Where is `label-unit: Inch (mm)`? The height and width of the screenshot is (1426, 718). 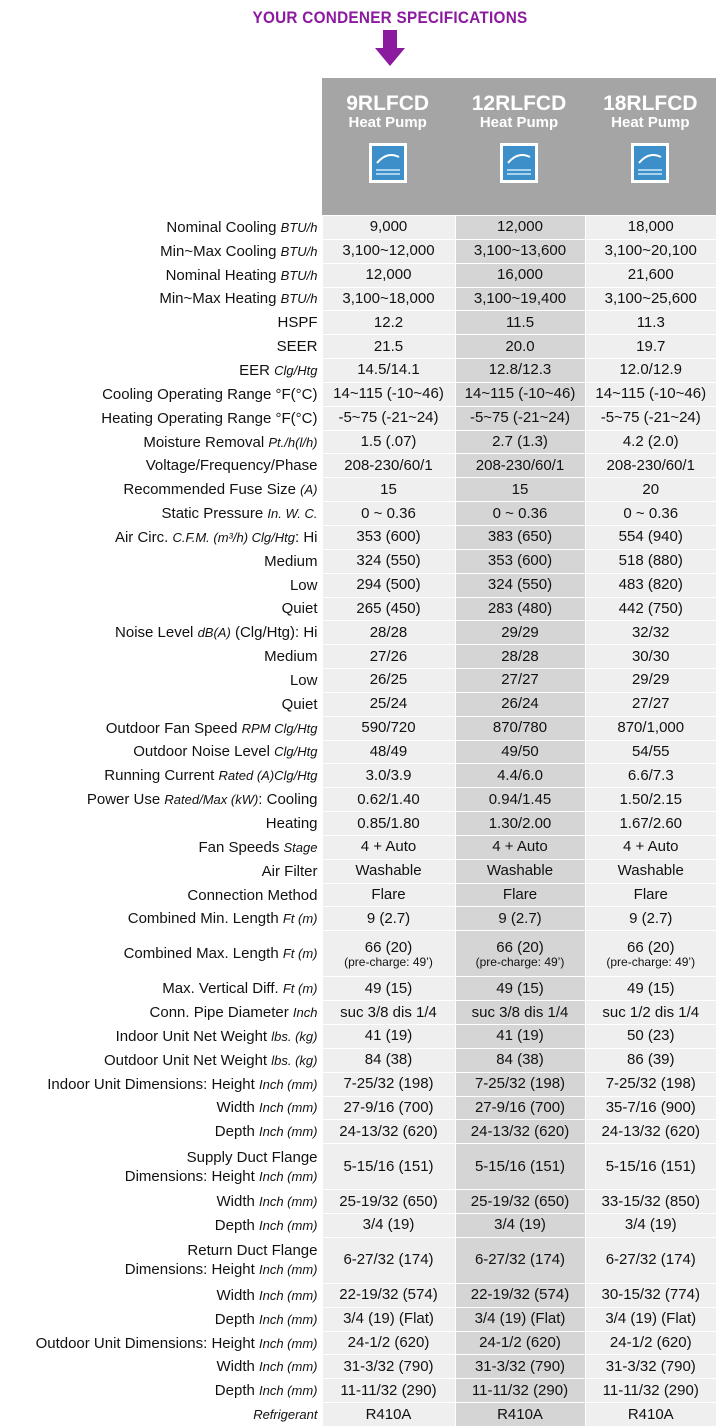 label-unit: Inch (mm) is located at coordinates (288, 1132).